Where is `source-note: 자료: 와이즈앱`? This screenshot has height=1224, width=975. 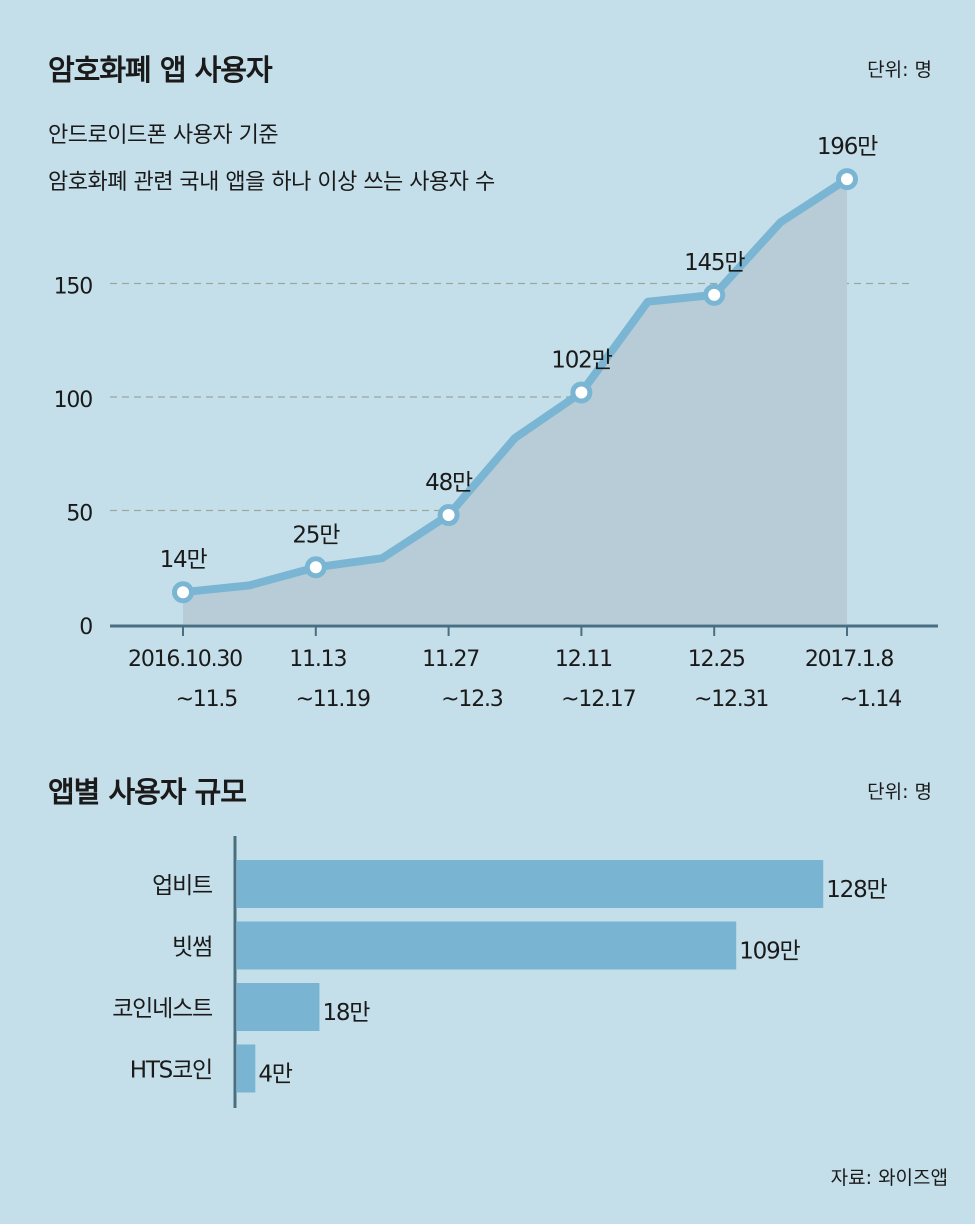 source-note: 자료: 와이즈앱 is located at coordinates (889, 1178).